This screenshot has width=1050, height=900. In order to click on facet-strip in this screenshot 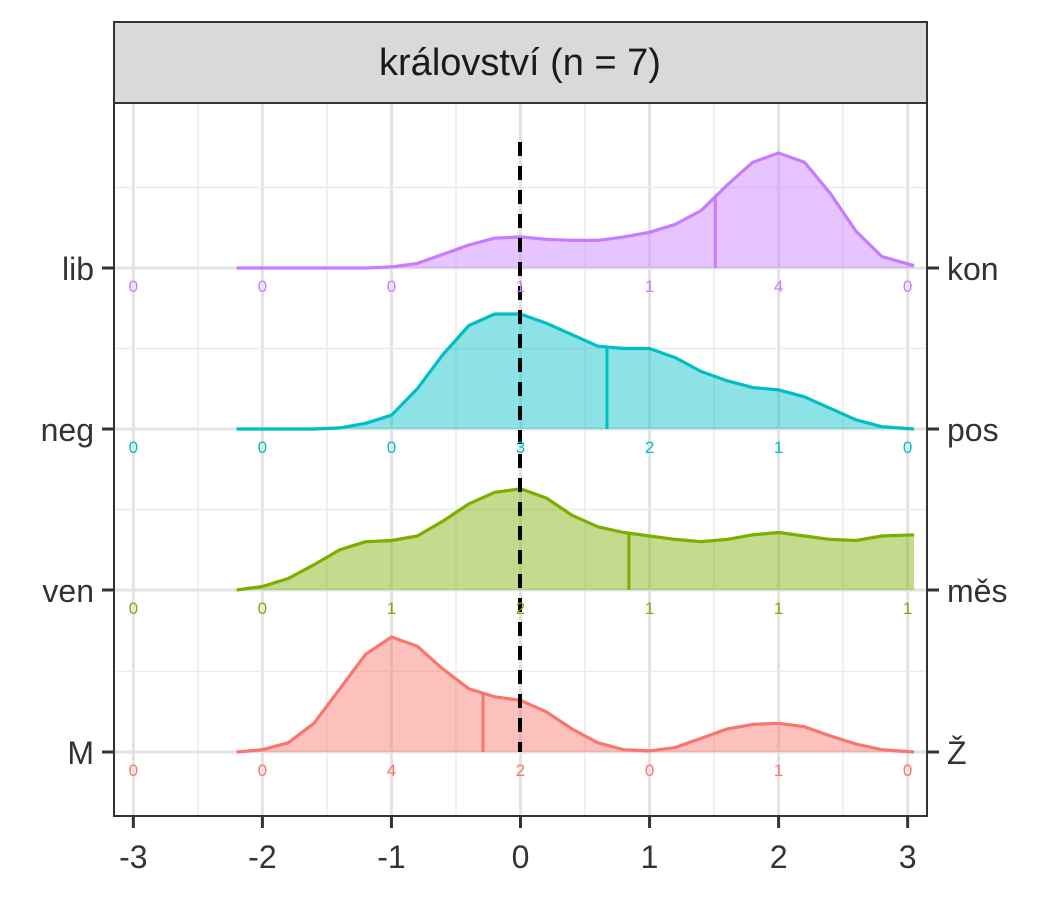, I will do `click(520, 62)`.